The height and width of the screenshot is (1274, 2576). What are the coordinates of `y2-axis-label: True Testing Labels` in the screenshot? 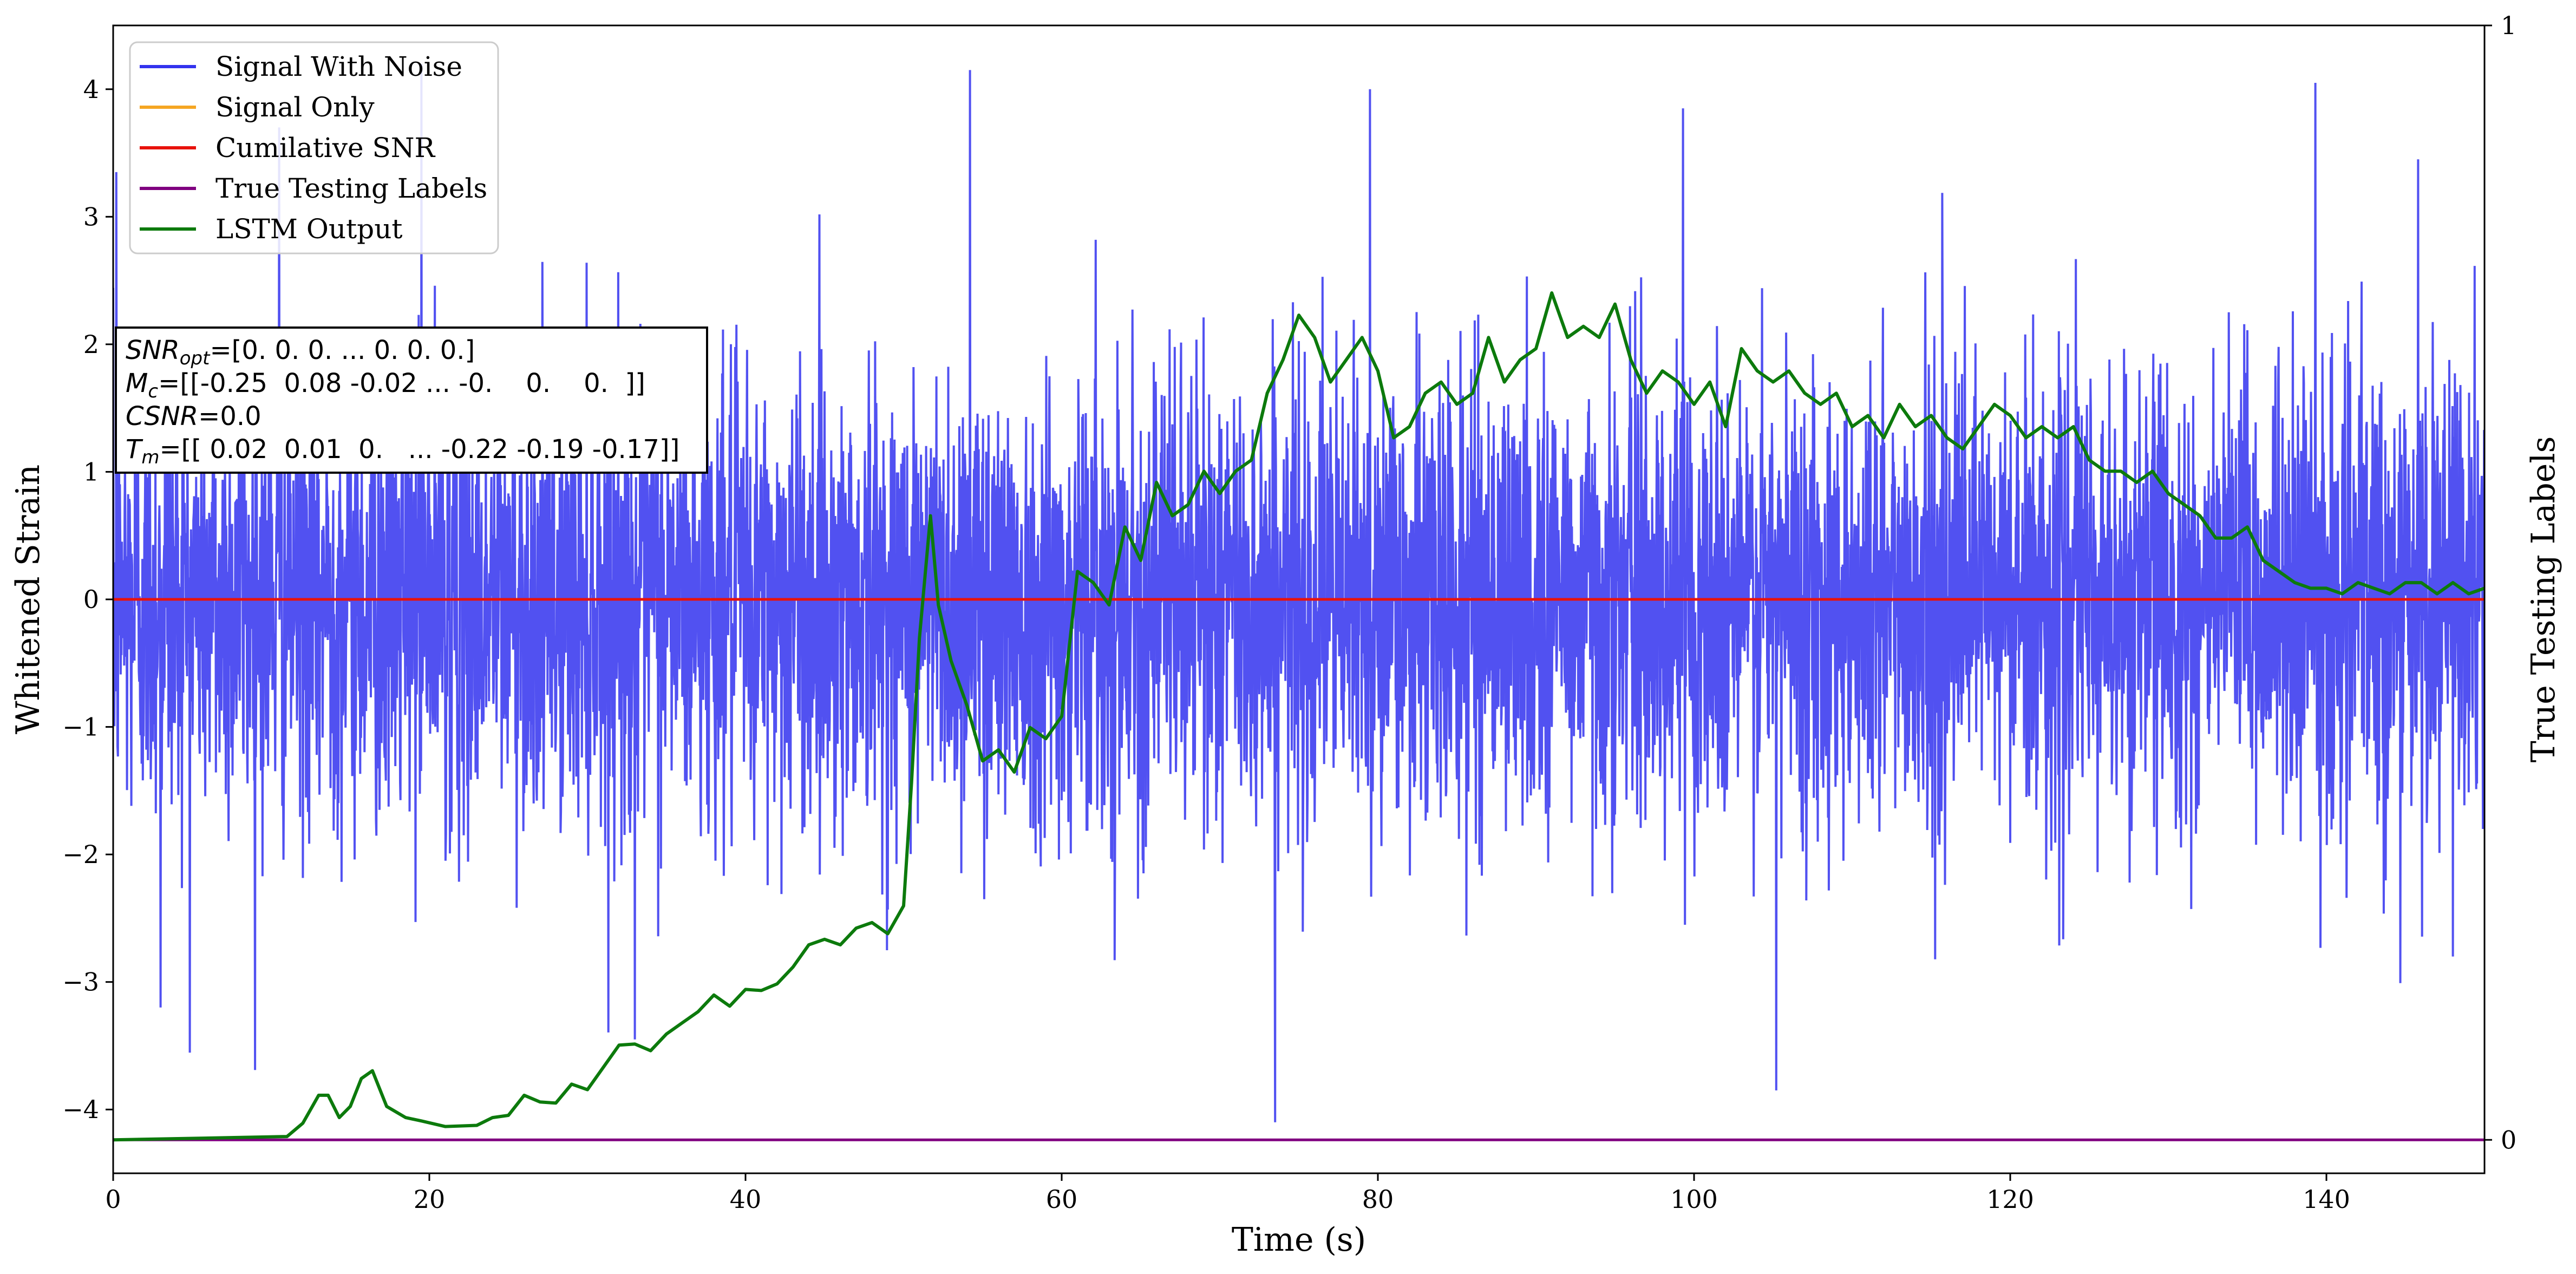 It's located at (2543, 599).